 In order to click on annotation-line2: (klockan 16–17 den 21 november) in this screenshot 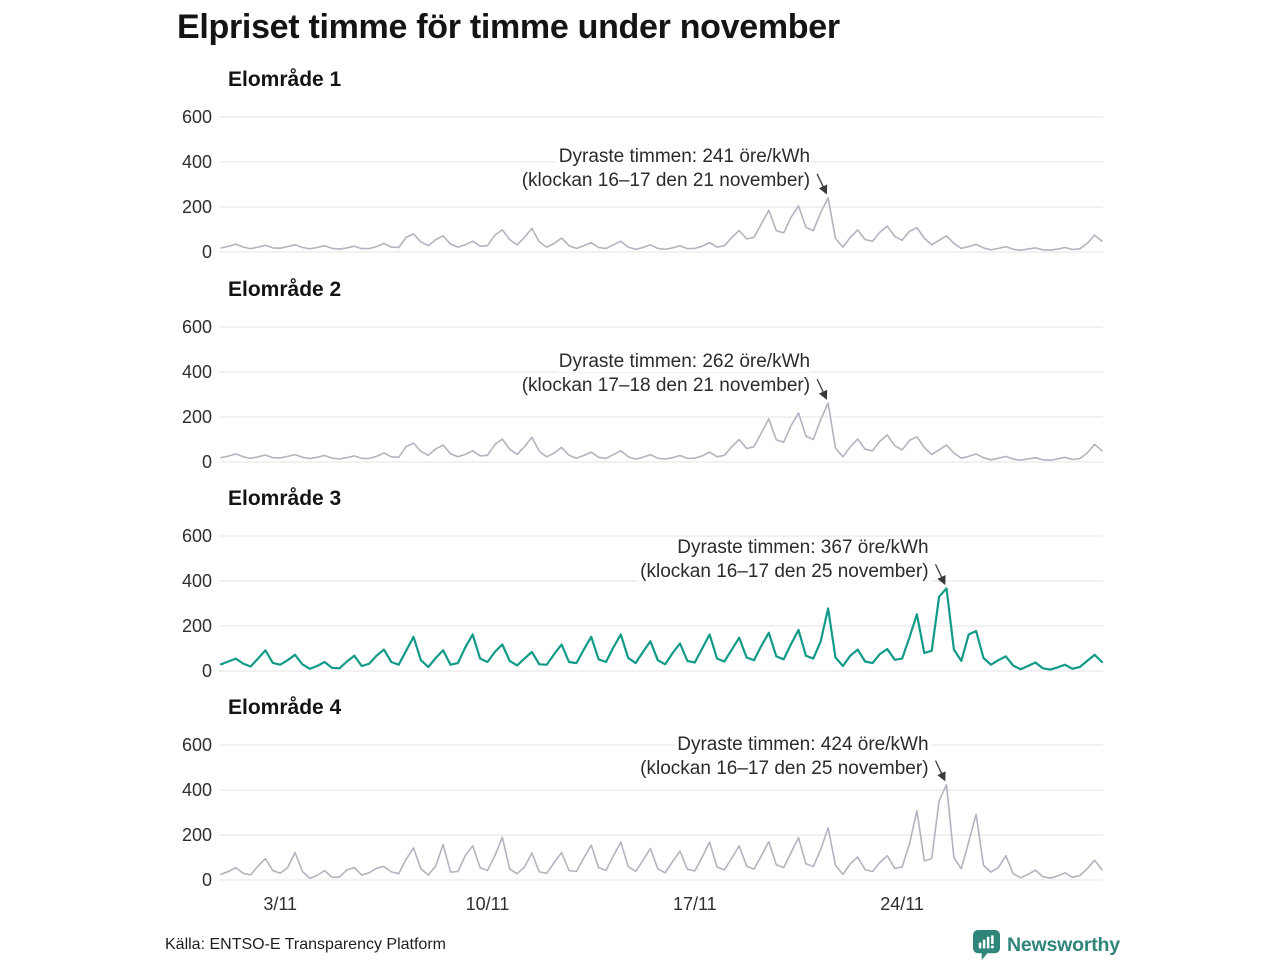, I will do `click(666, 180)`.